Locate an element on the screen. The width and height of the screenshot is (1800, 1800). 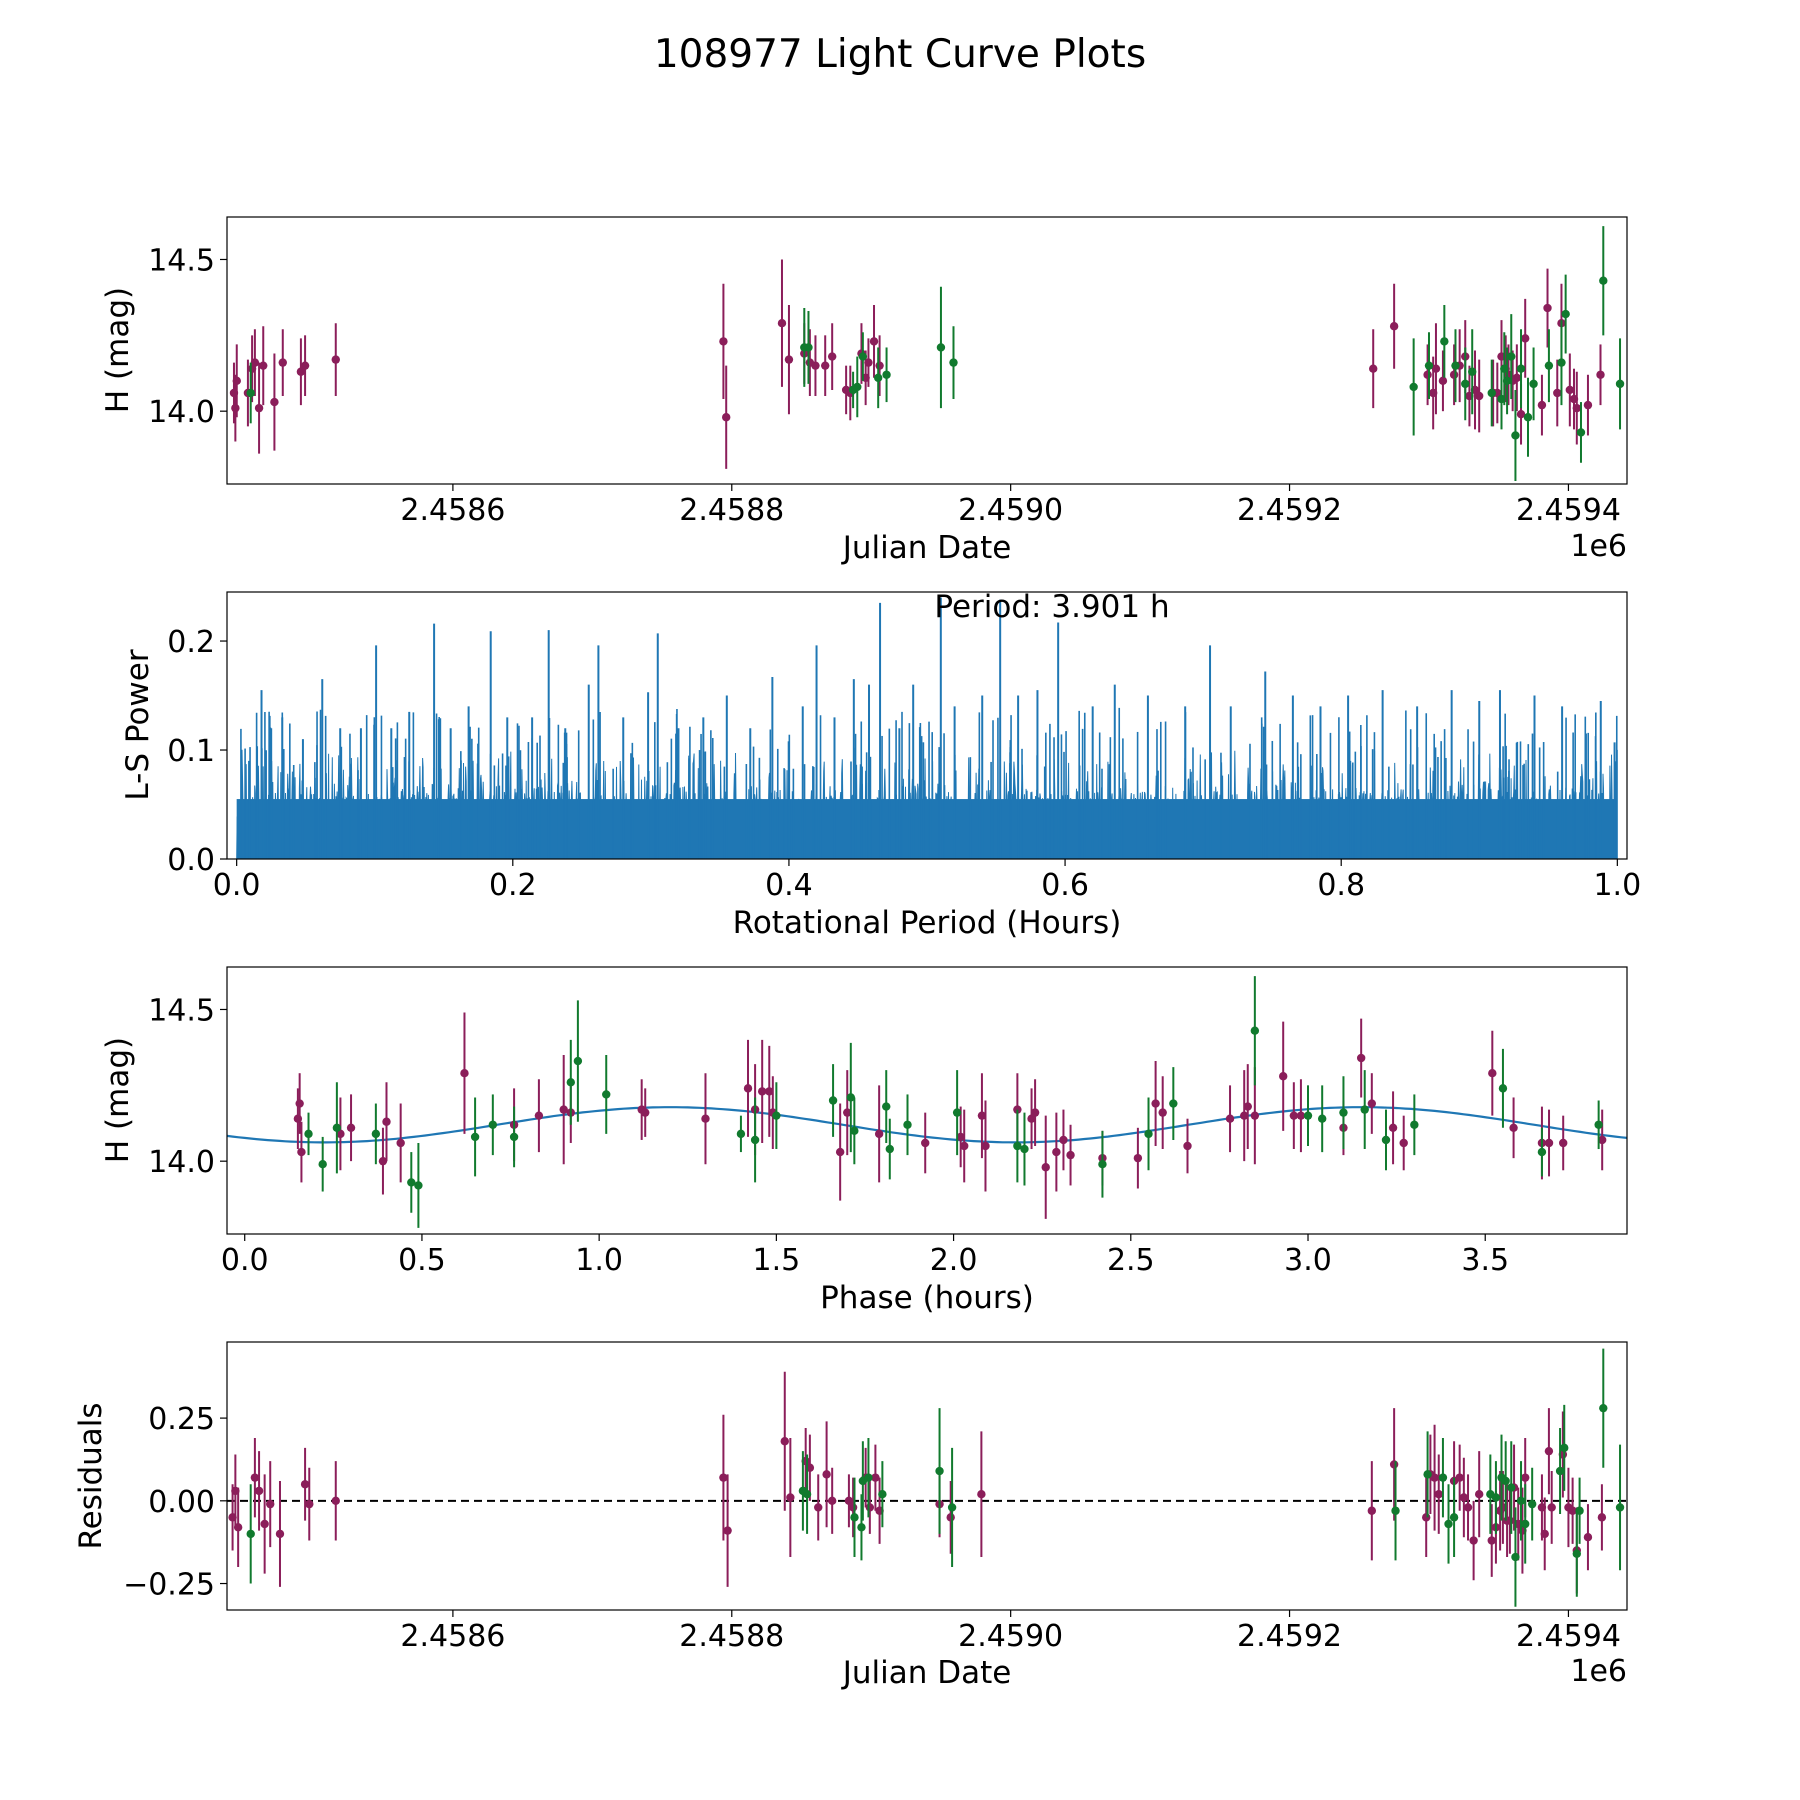
periodogram-xlabel: Rotational Period (Hours) is located at coordinates (927, 923).